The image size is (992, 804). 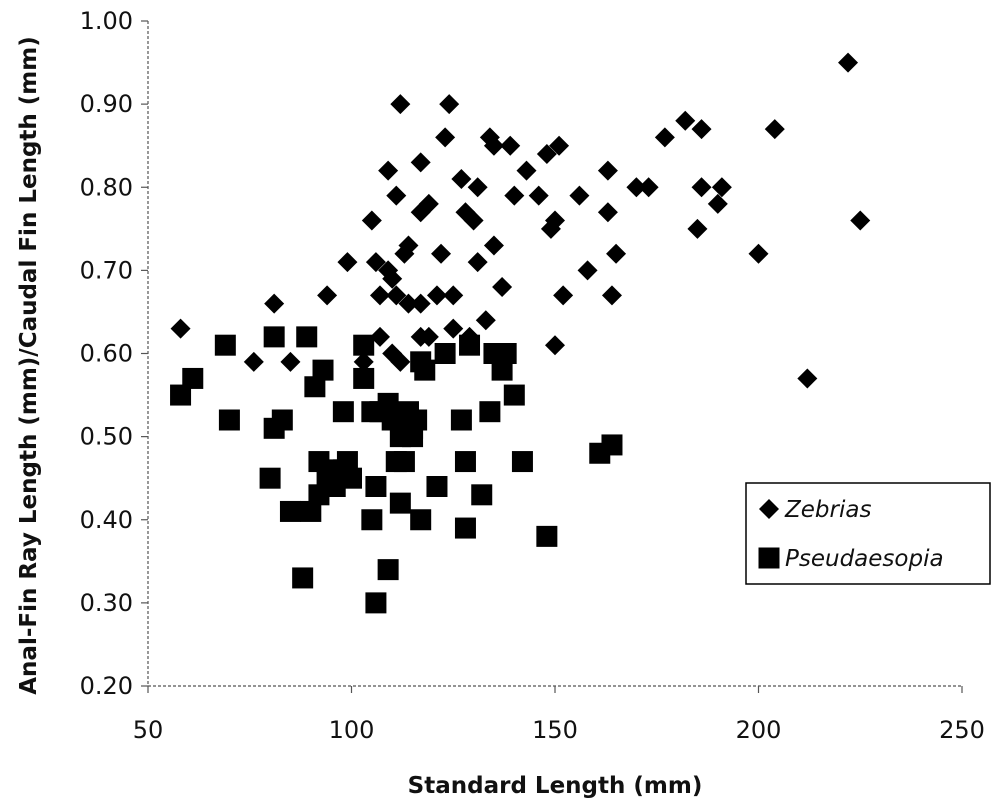 I want to click on x-axis-title: Standard Length (mm), so click(x=555, y=786).